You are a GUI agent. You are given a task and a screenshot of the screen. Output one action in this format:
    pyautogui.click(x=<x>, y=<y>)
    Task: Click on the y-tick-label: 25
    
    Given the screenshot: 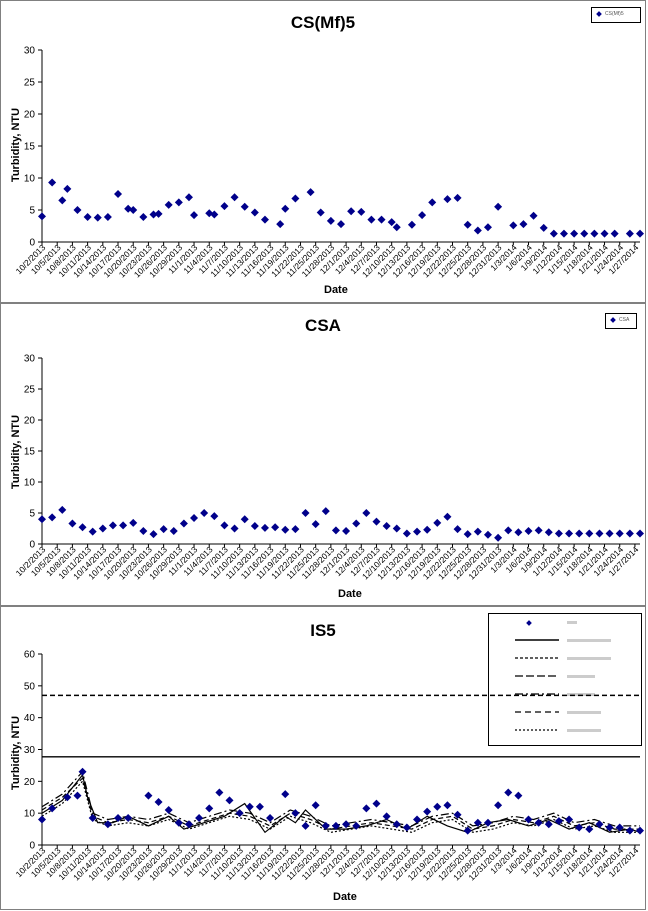 What is the action you would take?
    pyautogui.click(x=30, y=83)
    